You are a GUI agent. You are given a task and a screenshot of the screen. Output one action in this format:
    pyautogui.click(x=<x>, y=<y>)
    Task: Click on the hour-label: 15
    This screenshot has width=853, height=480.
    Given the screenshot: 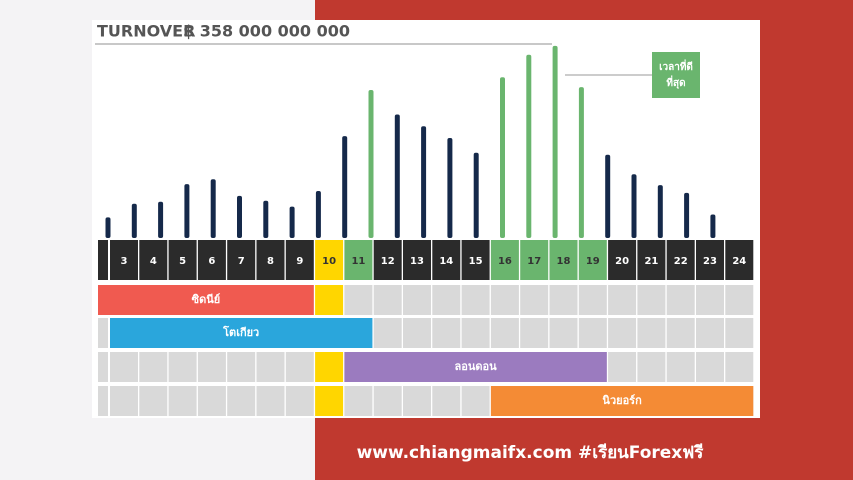 What is the action you would take?
    pyautogui.click(x=476, y=261)
    